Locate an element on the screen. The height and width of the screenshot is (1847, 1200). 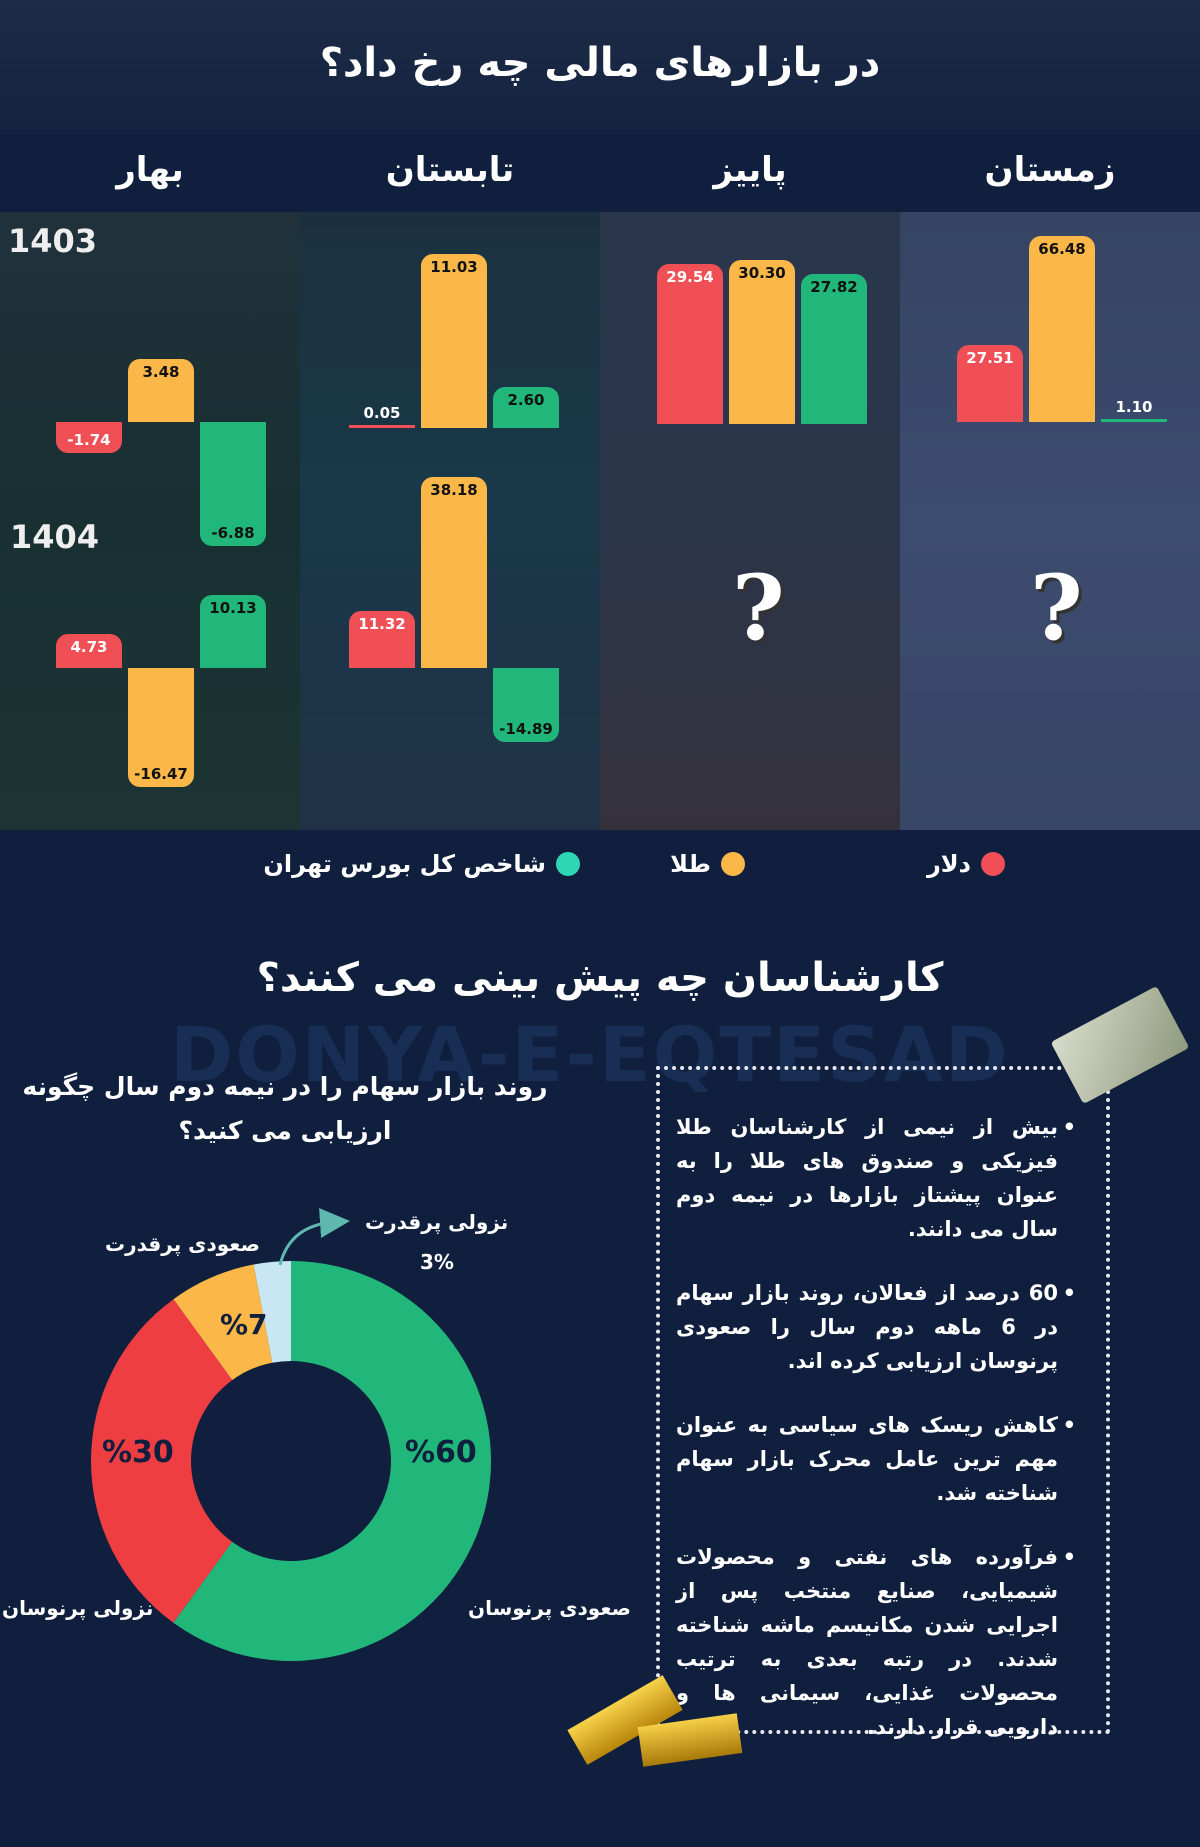
bar-تابستان-1403-2 is located at coordinates (526, 407).